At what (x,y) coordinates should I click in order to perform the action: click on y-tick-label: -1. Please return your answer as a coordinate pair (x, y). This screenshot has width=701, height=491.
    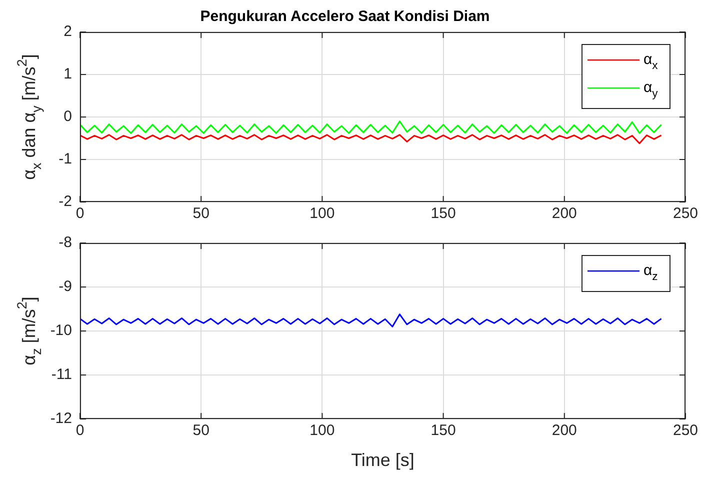
    Looking at the image, I should click on (65, 159).